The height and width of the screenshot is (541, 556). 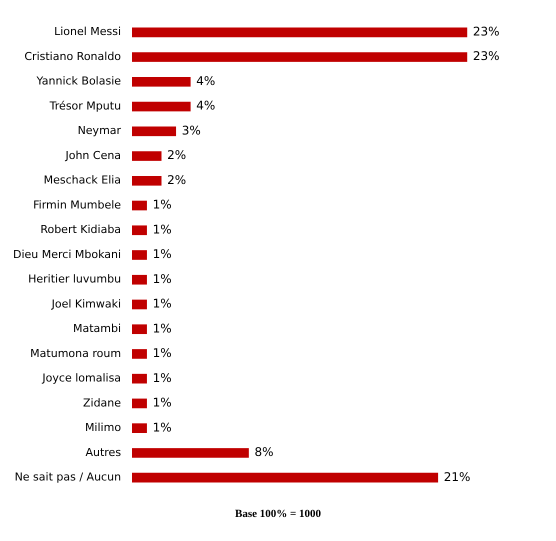 What do you see at coordinates (457, 477) in the screenshot?
I see `data-label: 21%` at bounding box center [457, 477].